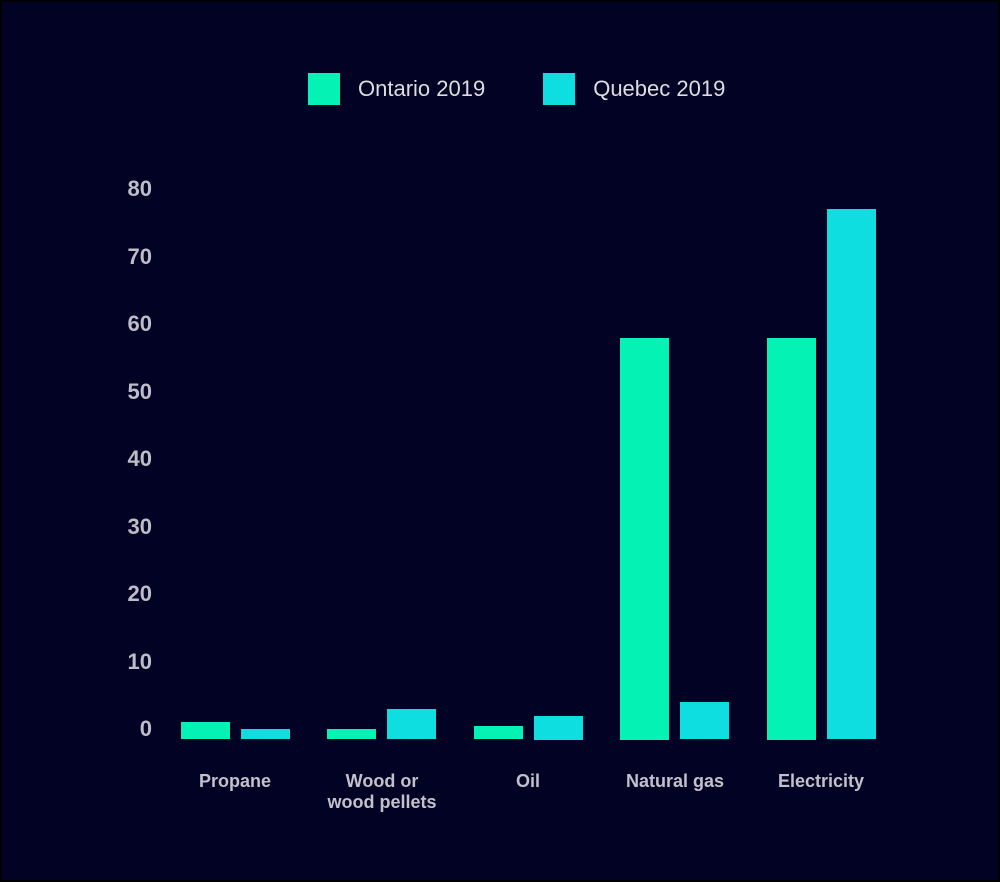 The width and height of the screenshot is (1000, 882). What do you see at coordinates (139, 593) in the screenshot?
I see `y-axis-tick-label: 20` at bounding box center [139, 593].